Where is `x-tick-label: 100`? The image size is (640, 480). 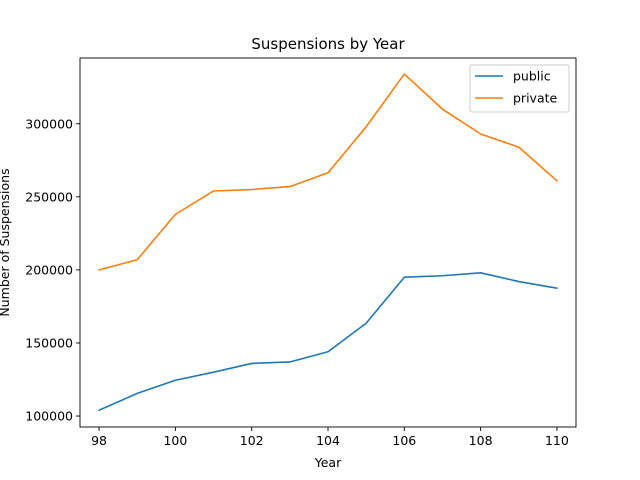 x-tick-label: 100 is located at coordinates (175, 440).